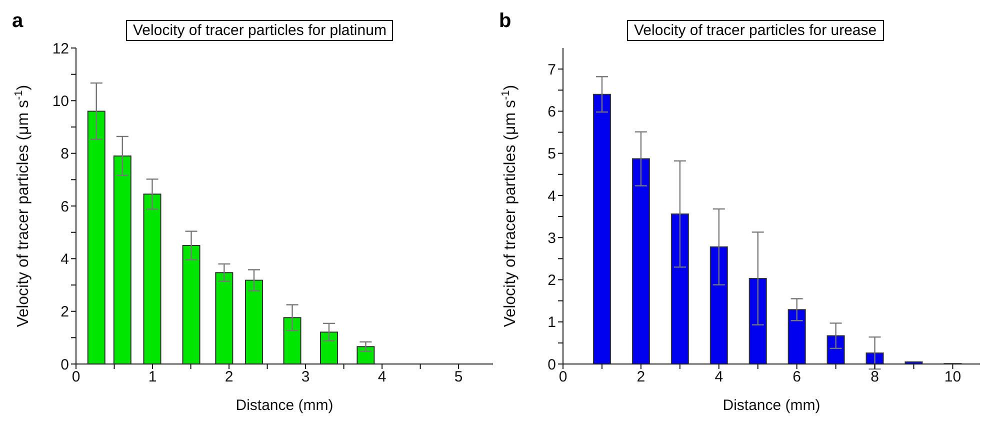  What do you see at coordinates (797, 377) in the screenshot?
I see `x-tick-label: 6` at bounding box center [797, 377].